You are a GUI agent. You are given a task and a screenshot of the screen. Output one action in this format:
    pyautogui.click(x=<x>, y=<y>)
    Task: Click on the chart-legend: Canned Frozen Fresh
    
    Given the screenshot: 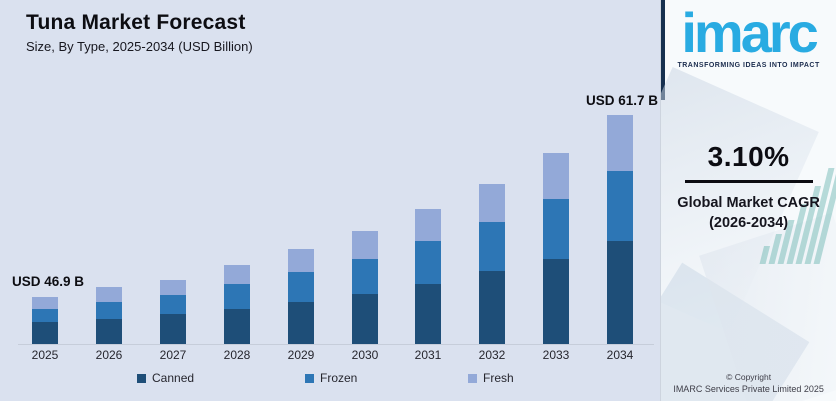 What is the action you would take?
    pyautogui.click(x=330, y=381)
    